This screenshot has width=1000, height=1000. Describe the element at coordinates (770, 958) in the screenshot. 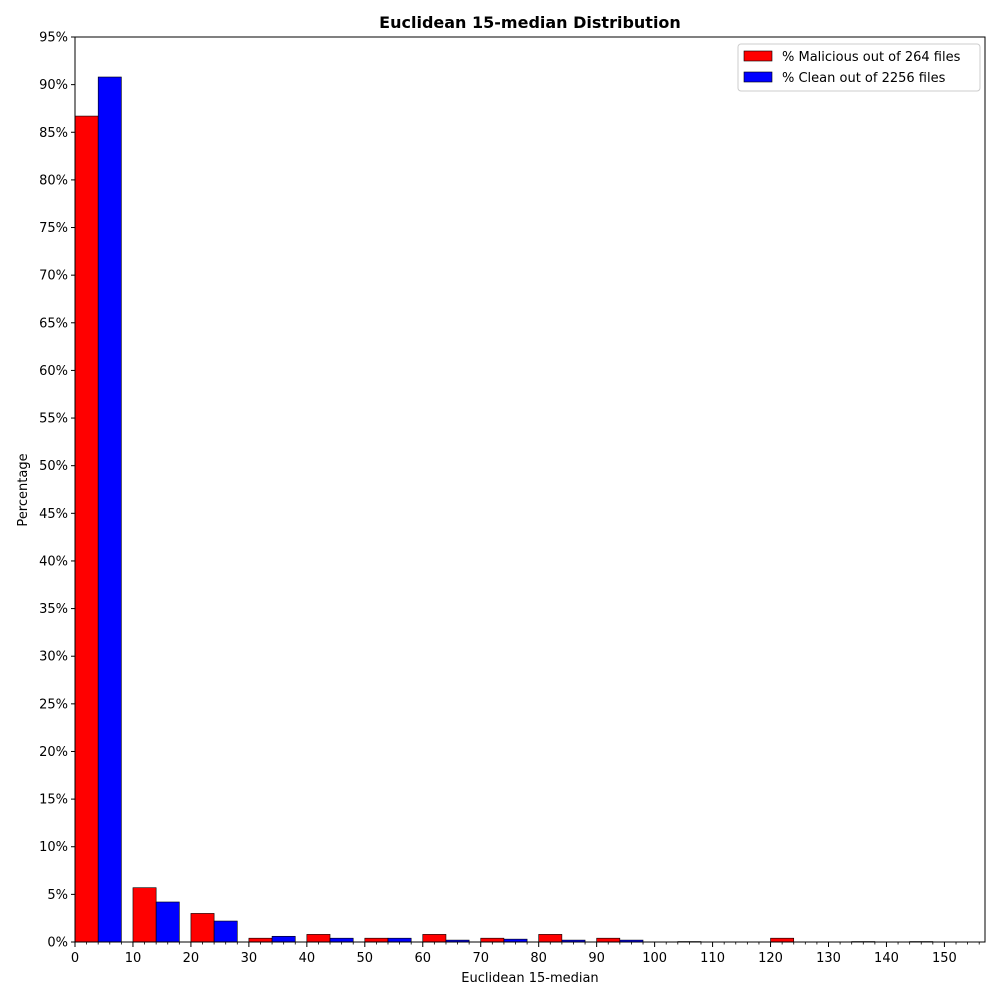

I see `x-tick-label-120: 120` at that location.